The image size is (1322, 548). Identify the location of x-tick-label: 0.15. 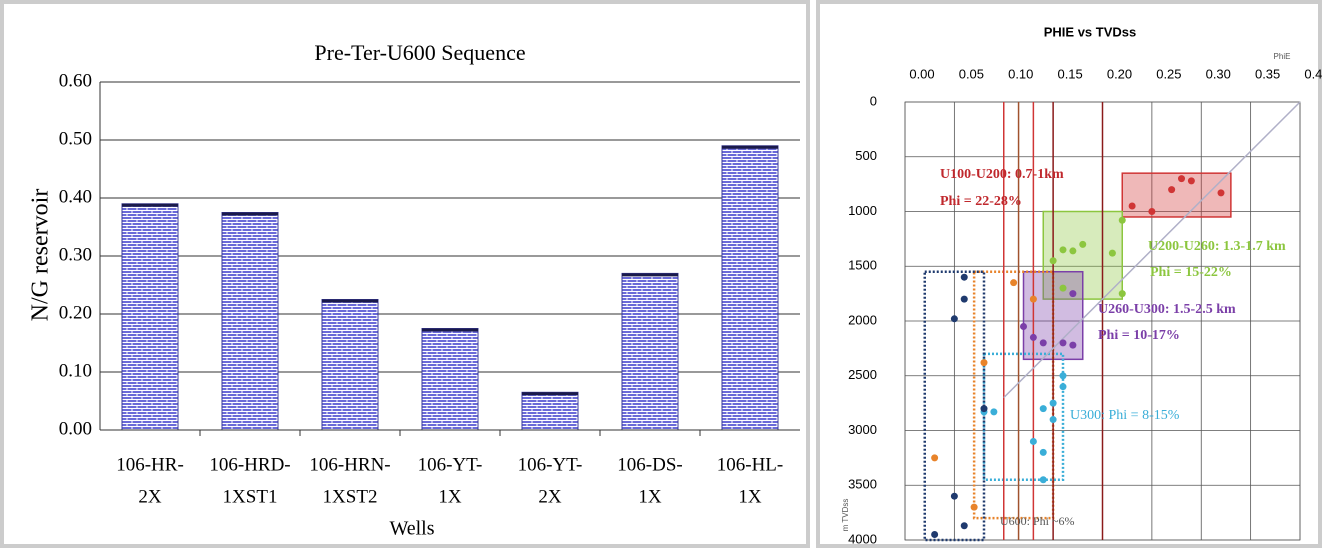
(1069, 73).